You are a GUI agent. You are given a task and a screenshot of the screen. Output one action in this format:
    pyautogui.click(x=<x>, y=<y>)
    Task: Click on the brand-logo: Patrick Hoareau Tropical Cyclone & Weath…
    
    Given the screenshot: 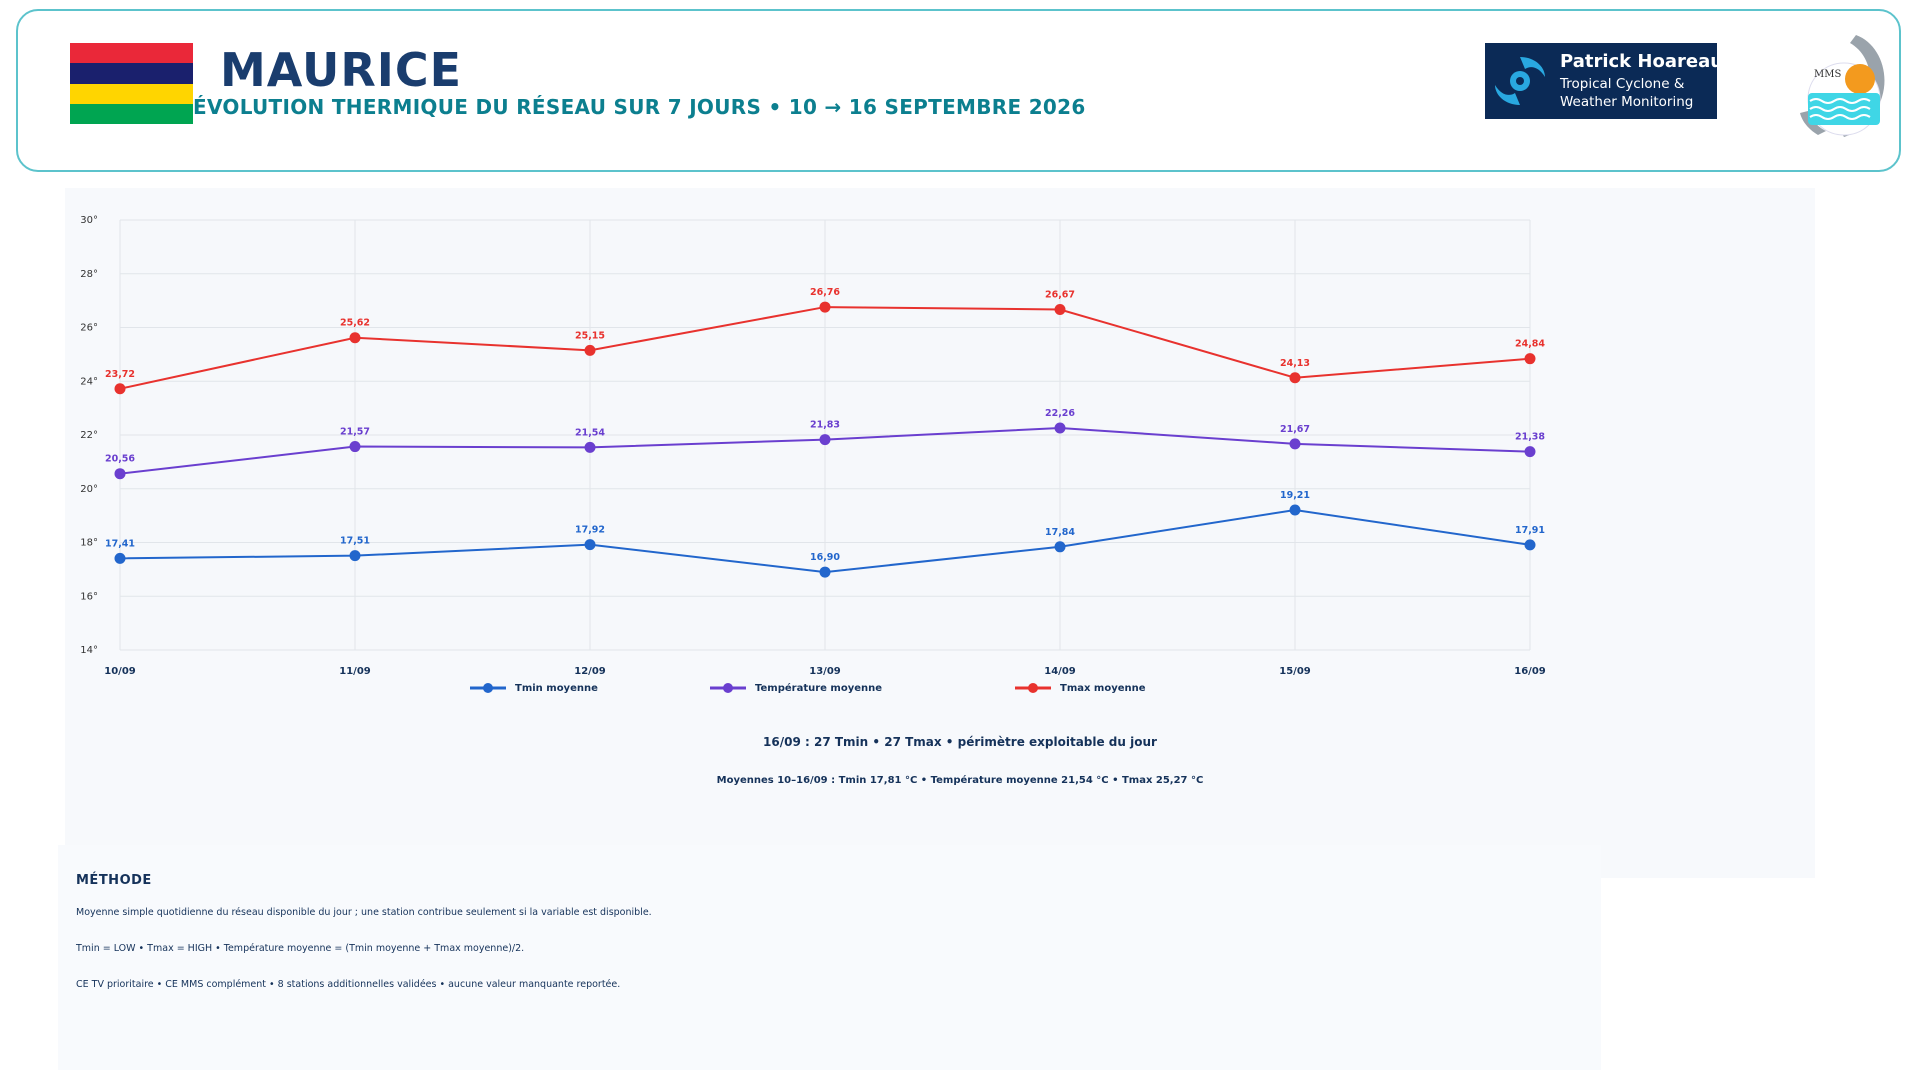 What is the action you would take?
    pyautogui.click(x=1604, y=81)
    